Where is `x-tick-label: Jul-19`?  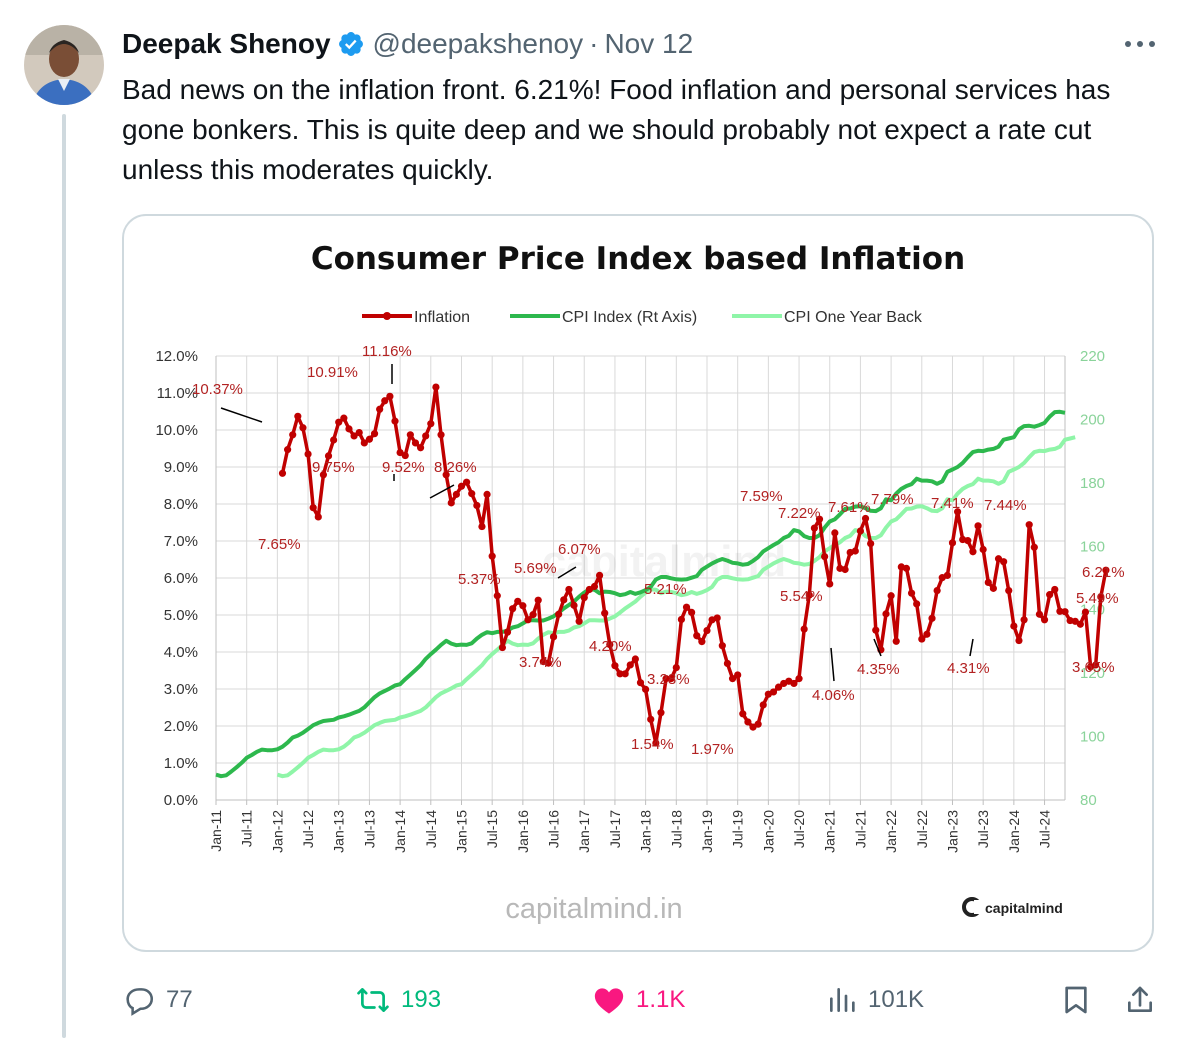
x-tick-label: Jul-19 is located at coordinates (738, 829).